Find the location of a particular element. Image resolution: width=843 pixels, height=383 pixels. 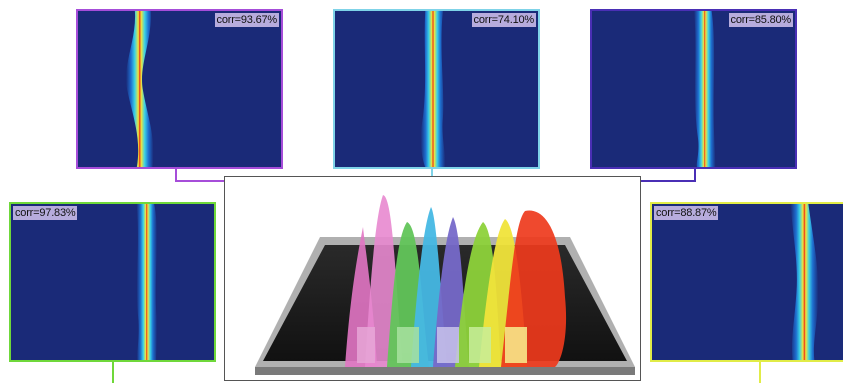

correlation-label: corr=93.67% is located at coordinates (246, 20).